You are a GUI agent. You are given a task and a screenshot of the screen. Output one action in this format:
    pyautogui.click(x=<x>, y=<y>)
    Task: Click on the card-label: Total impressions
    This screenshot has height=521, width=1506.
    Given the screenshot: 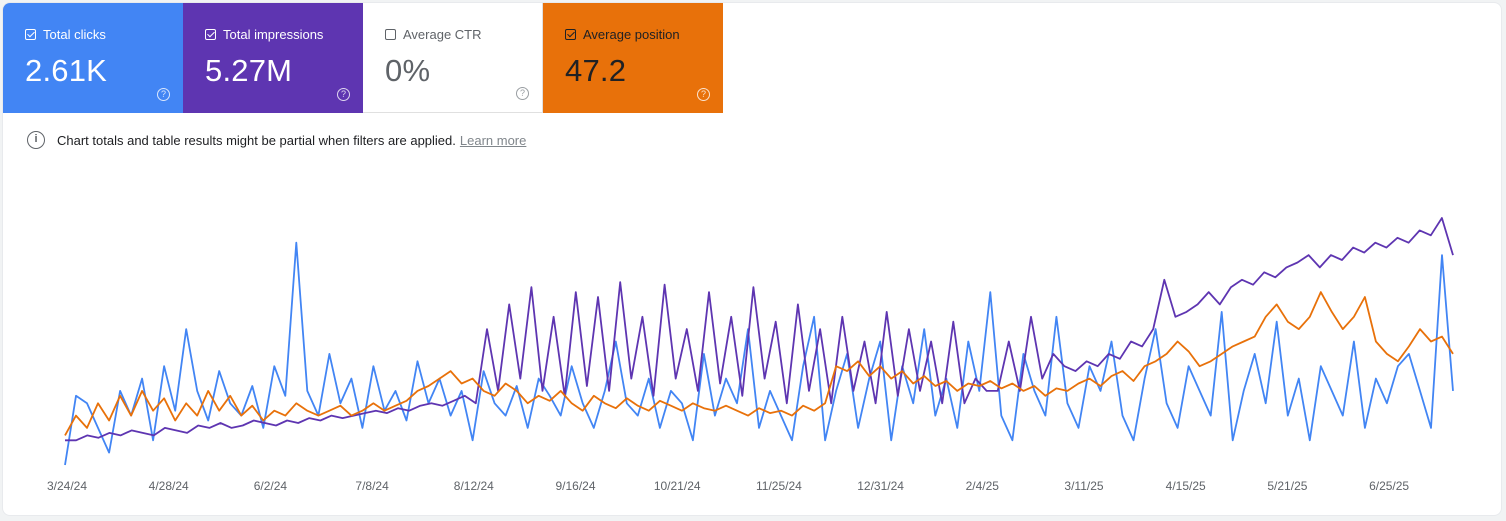 What is the action you would take?
    pyautogui.click(x=273, y=34)
    